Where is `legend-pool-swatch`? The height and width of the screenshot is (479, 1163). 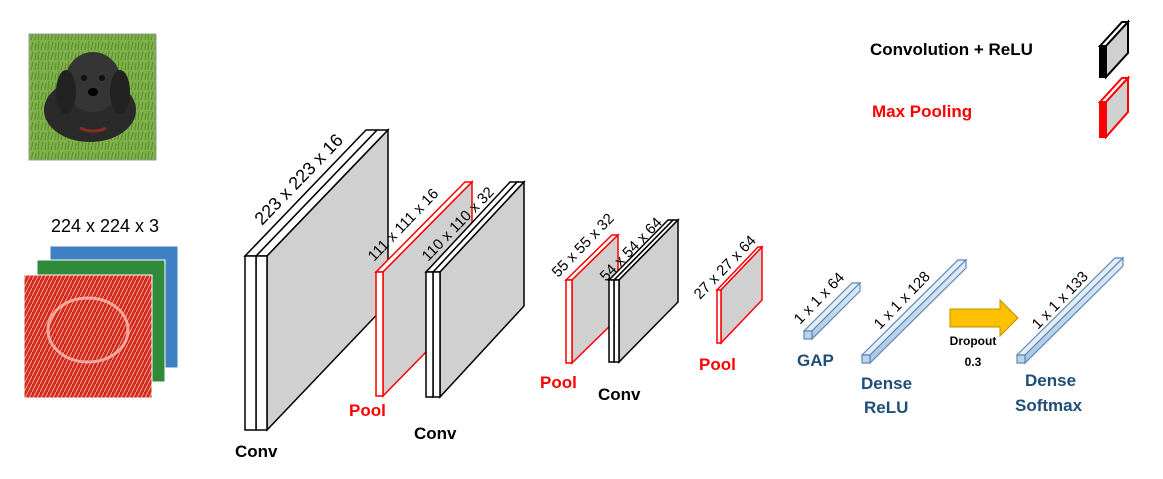 legend-pool-swatch is located at coordinates (1114, 107).